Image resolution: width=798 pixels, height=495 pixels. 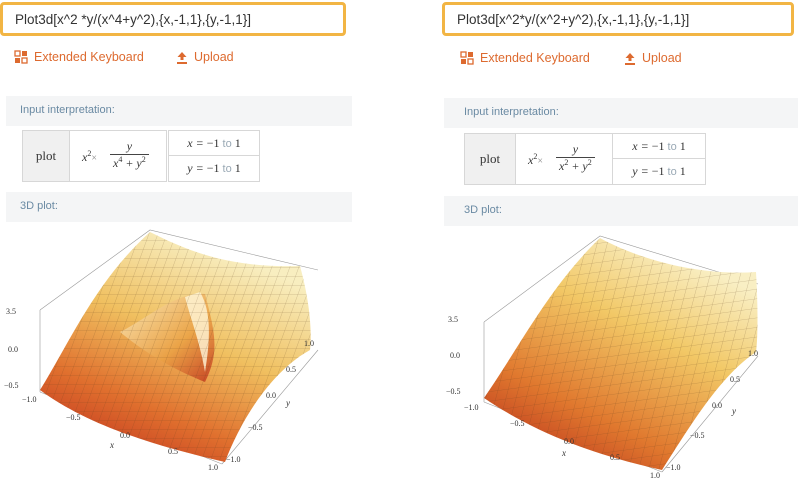 I want to click on expression-fraction: y x2 + y2, so click(x=575, y=158).